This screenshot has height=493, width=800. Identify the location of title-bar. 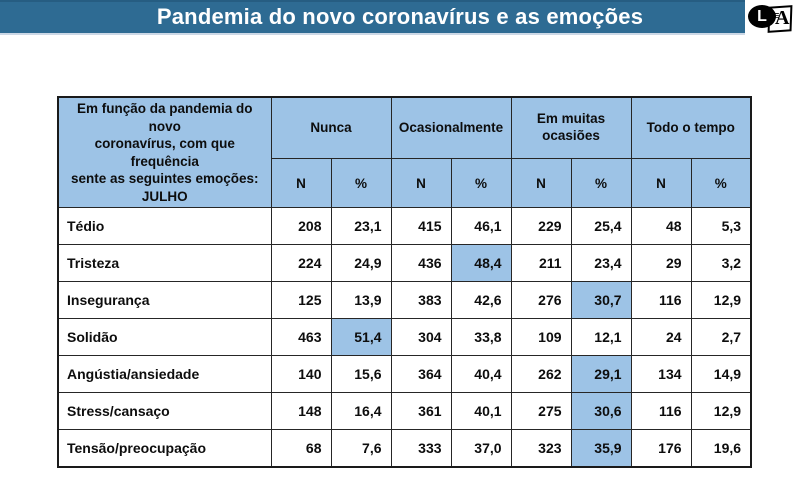
(372, 16).